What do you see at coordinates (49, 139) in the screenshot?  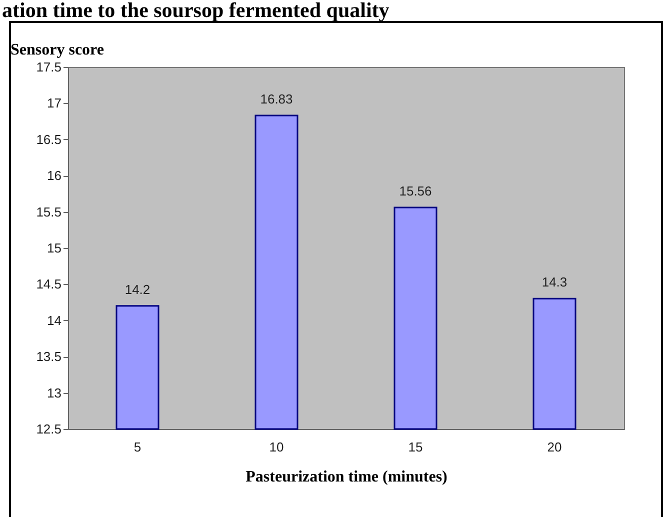 I see `y-tick-label: 16.5` at bounding box center [49, 139].